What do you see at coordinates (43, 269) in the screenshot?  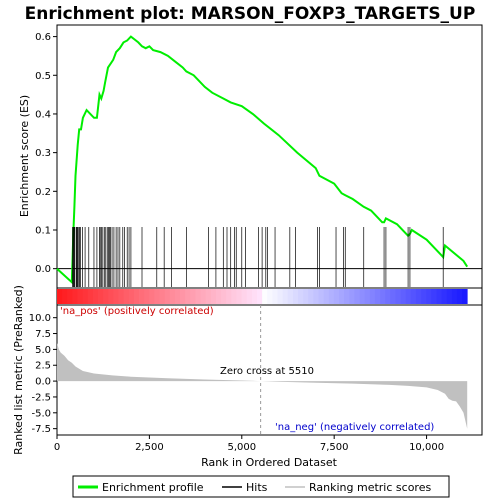 I see `es-y-tick-label: 0.0` at bounding box center [43, 269].